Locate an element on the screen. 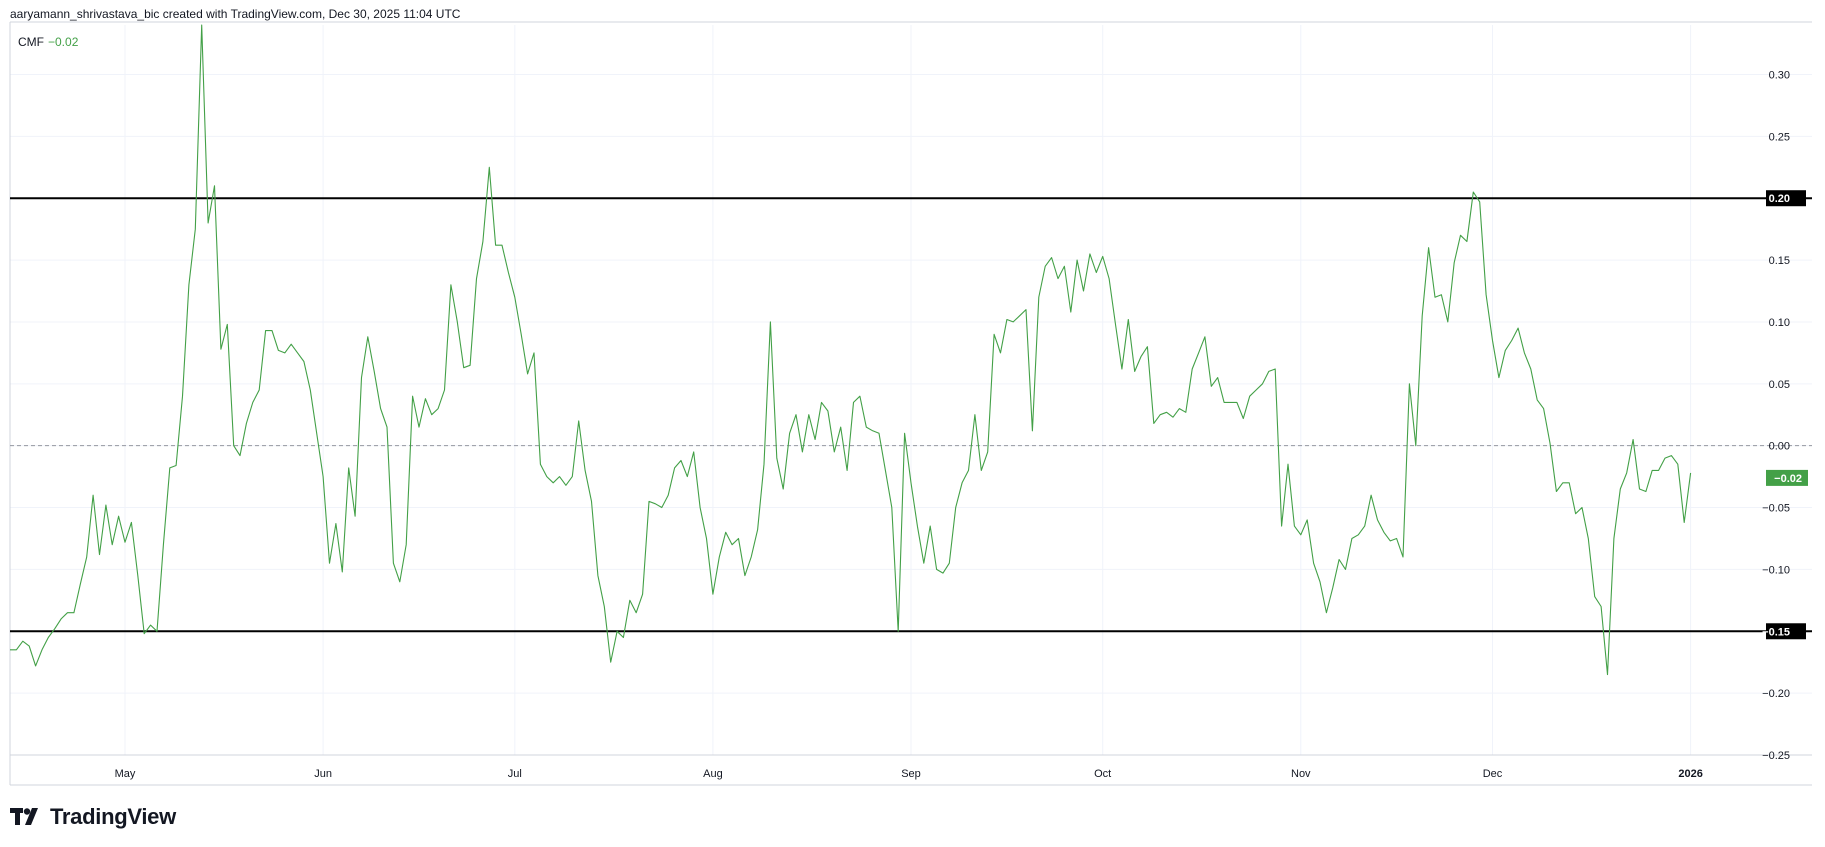 This screenshot has height=847, width=1825. x-tick-label: Sep is located at coordinates (911, 774).